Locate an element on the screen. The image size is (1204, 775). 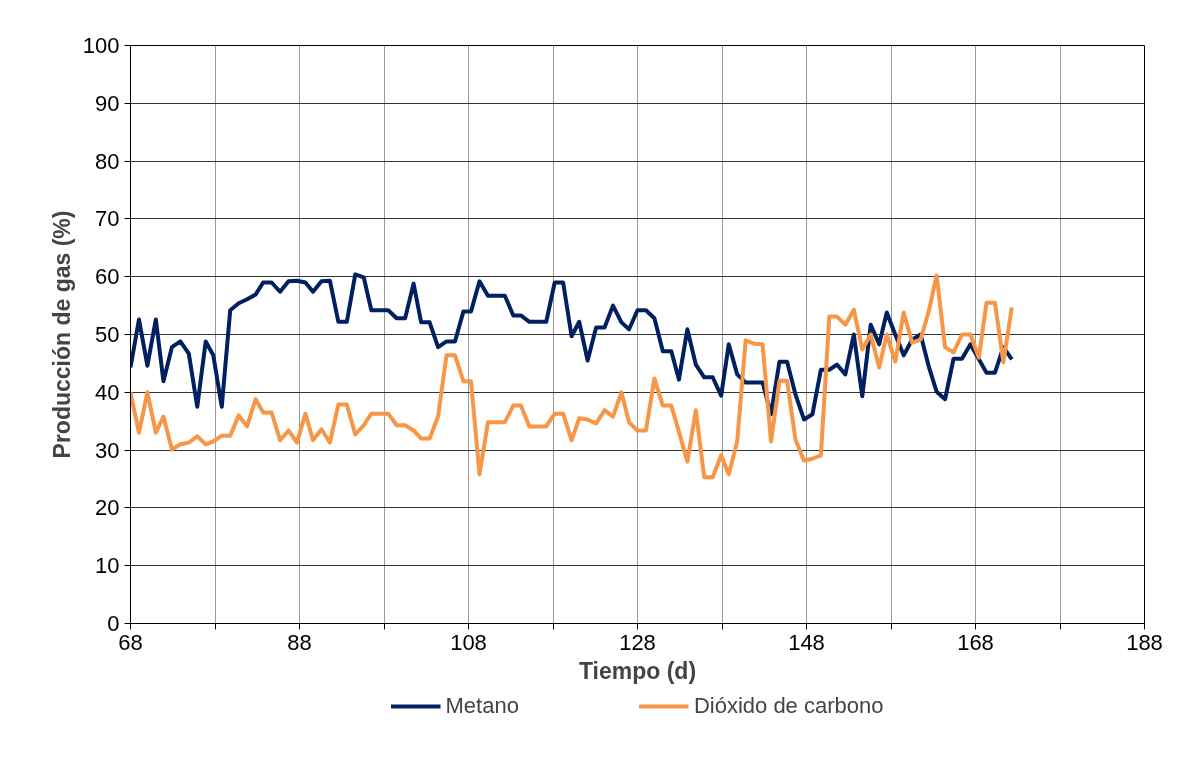
x-tick-label: 168 is located at coordinates (975, 642).